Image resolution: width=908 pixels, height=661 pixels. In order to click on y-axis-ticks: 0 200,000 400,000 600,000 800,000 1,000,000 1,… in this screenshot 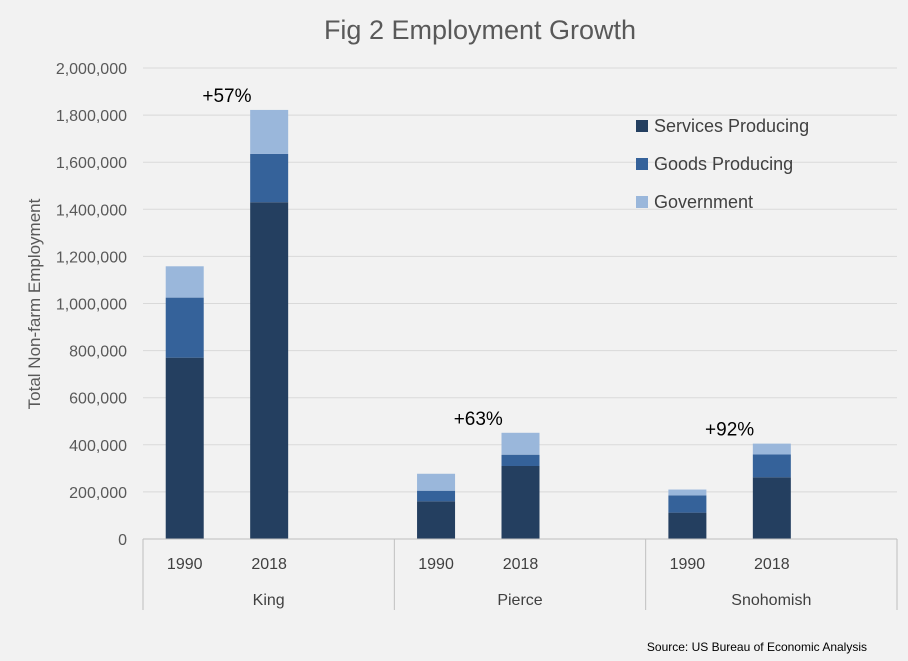, I will do `click(91, 305)`.